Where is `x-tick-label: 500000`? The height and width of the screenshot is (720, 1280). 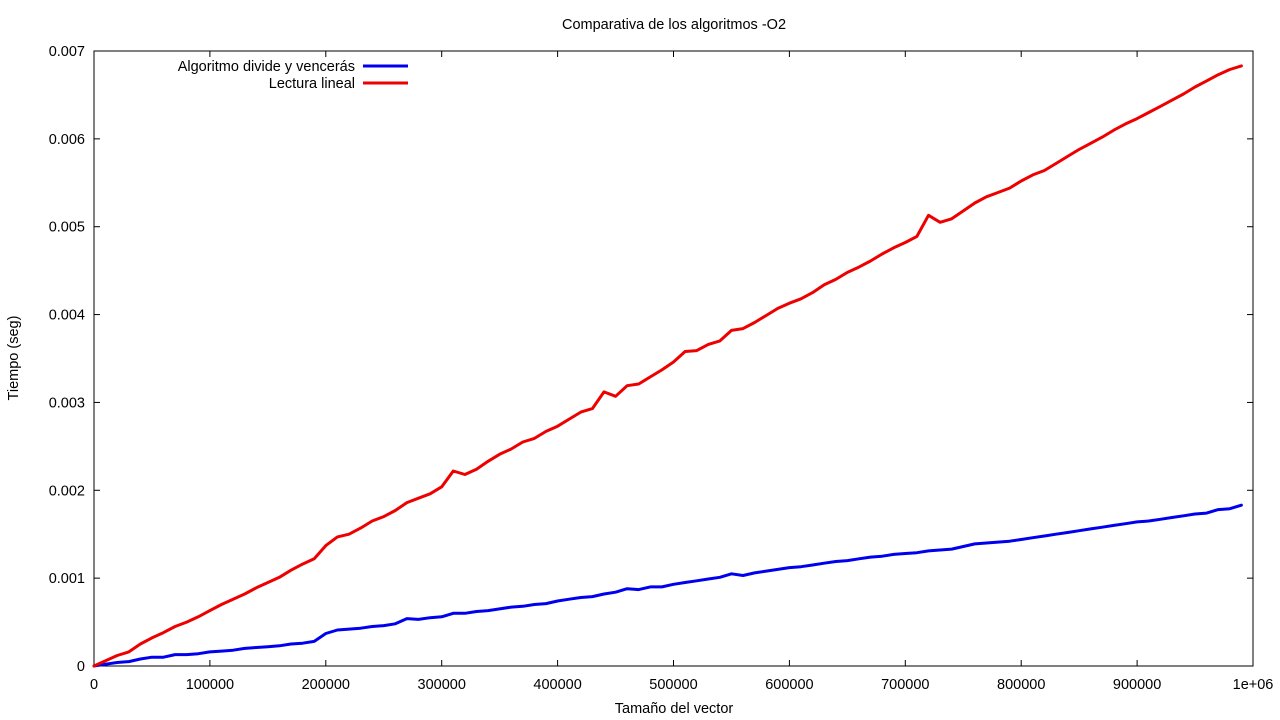 x-tick-label: 500000 is located at coordinates (673, 685).